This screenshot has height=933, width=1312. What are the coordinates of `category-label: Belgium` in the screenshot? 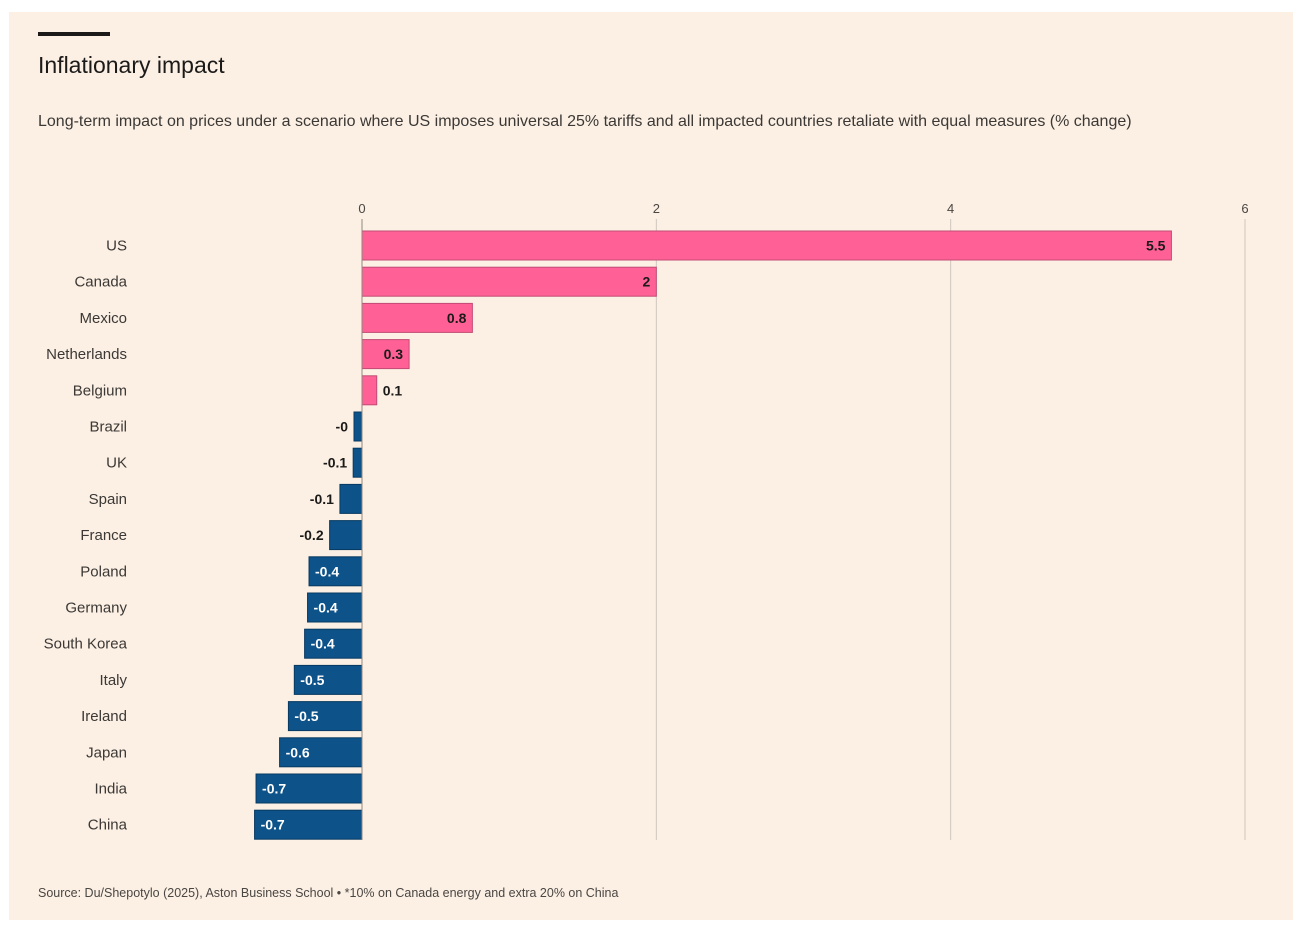 It's located at (100, 390).